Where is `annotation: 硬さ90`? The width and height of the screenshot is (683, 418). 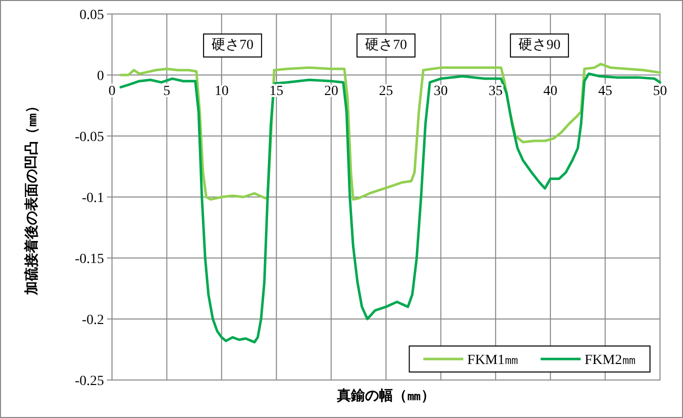 annotation: 硬さ90 is located at coordinates (539, 45).